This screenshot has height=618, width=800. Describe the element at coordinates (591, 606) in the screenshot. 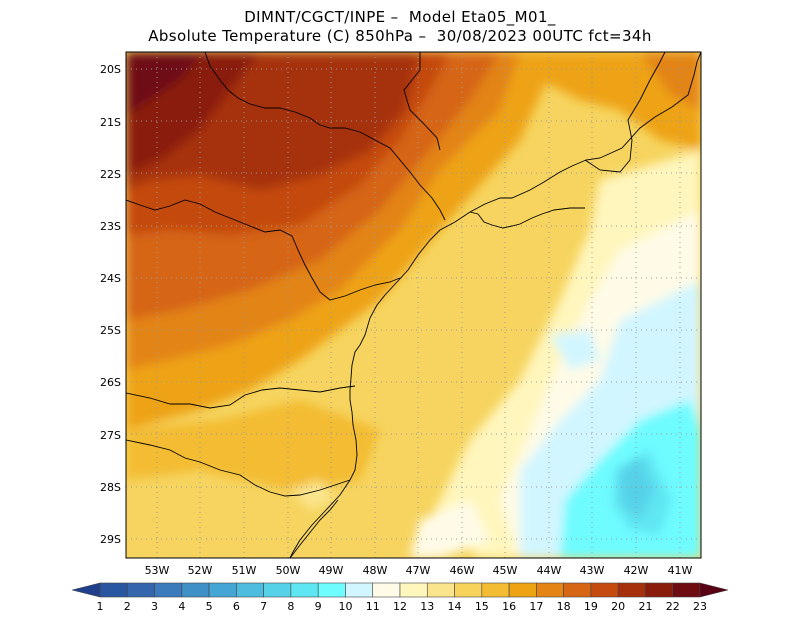

I see `colorbar-label: 19` at that location.